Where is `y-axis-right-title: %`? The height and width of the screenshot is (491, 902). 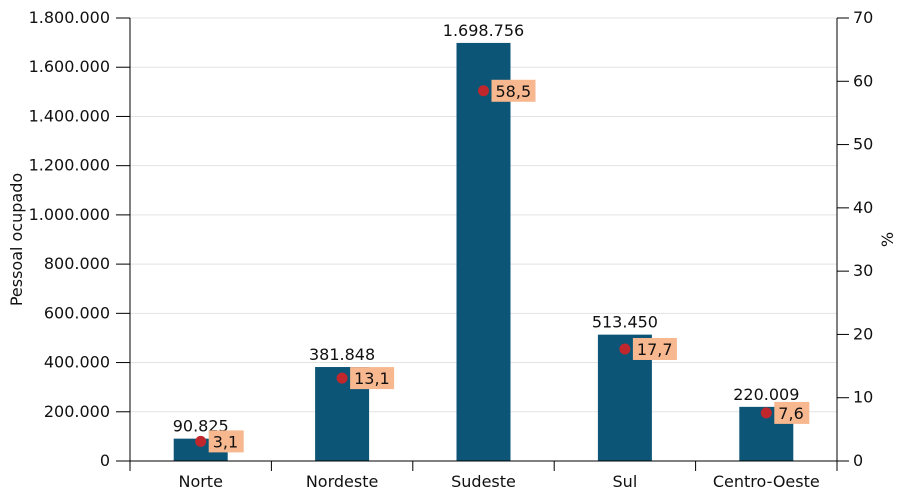 y-axis-right-title: % is located at coordinates (887, 239).